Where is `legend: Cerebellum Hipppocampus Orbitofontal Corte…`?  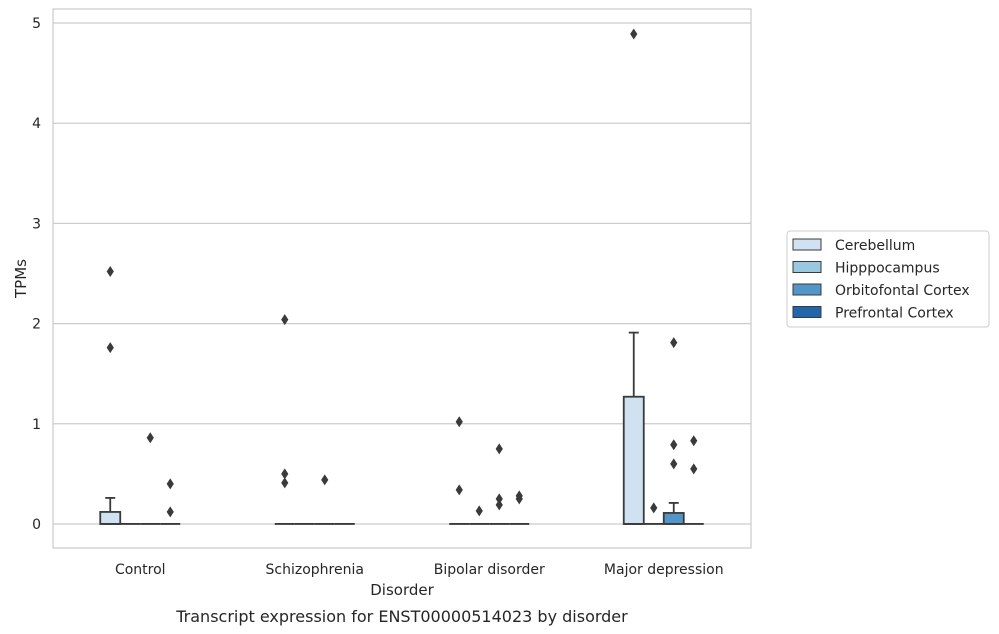
legend: Cerebellum Hipppocampus Orbitofontal Corte… is located at coordinates (888, 279).